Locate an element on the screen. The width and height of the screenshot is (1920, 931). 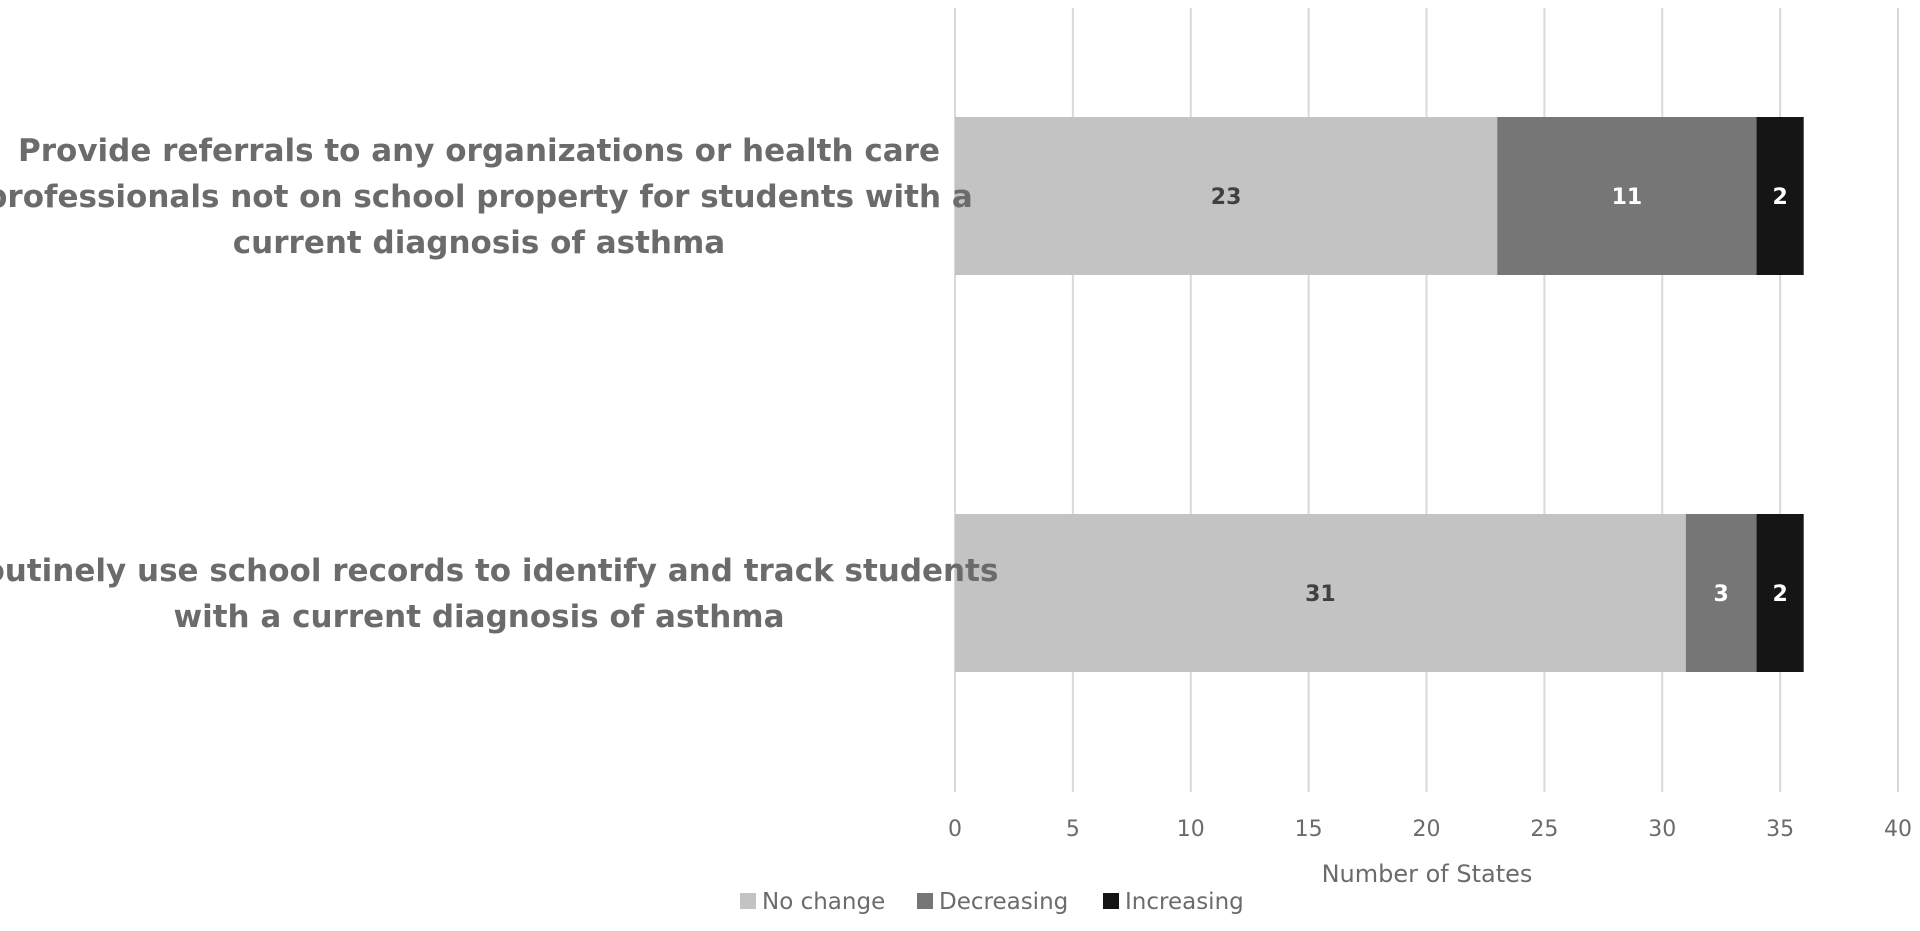
legend-label: No change is located at coordinates (823, 902).